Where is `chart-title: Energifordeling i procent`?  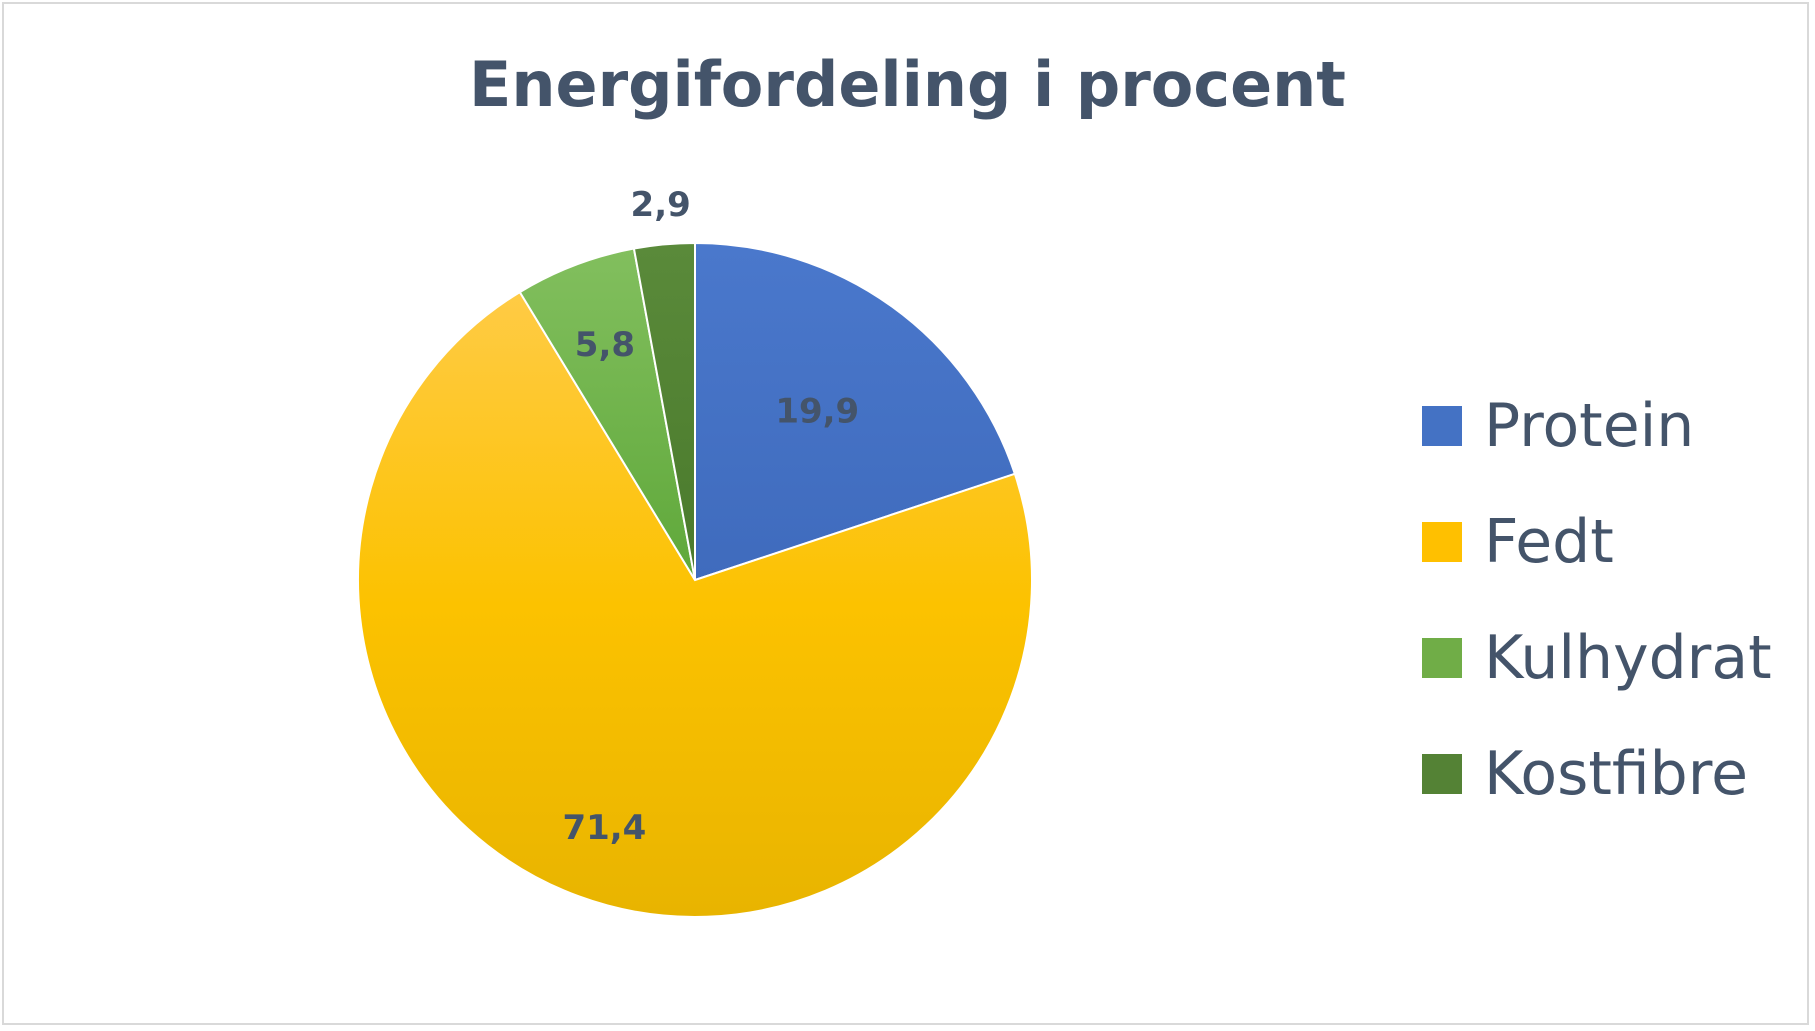
chart-title: Energifordeling i procent is located at coordinates (907, 84).